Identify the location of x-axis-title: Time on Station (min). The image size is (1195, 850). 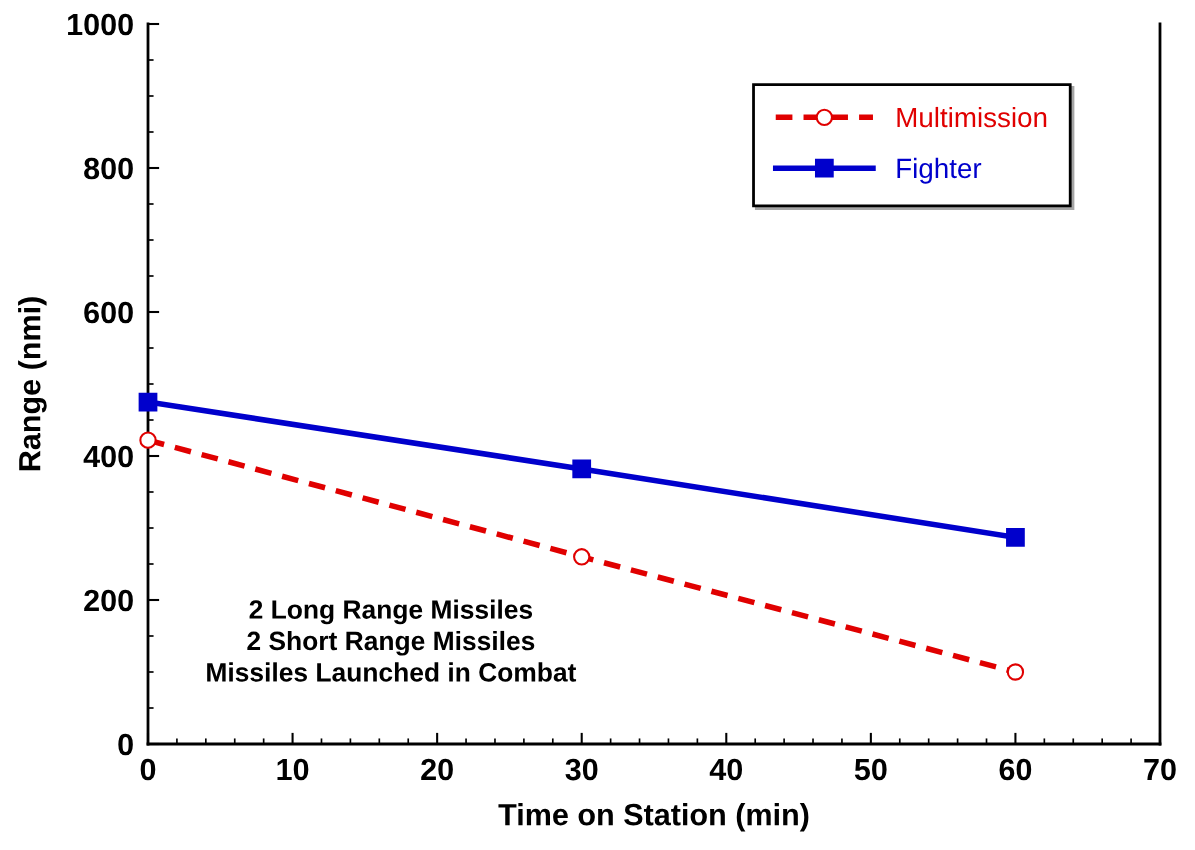
(653, 817).